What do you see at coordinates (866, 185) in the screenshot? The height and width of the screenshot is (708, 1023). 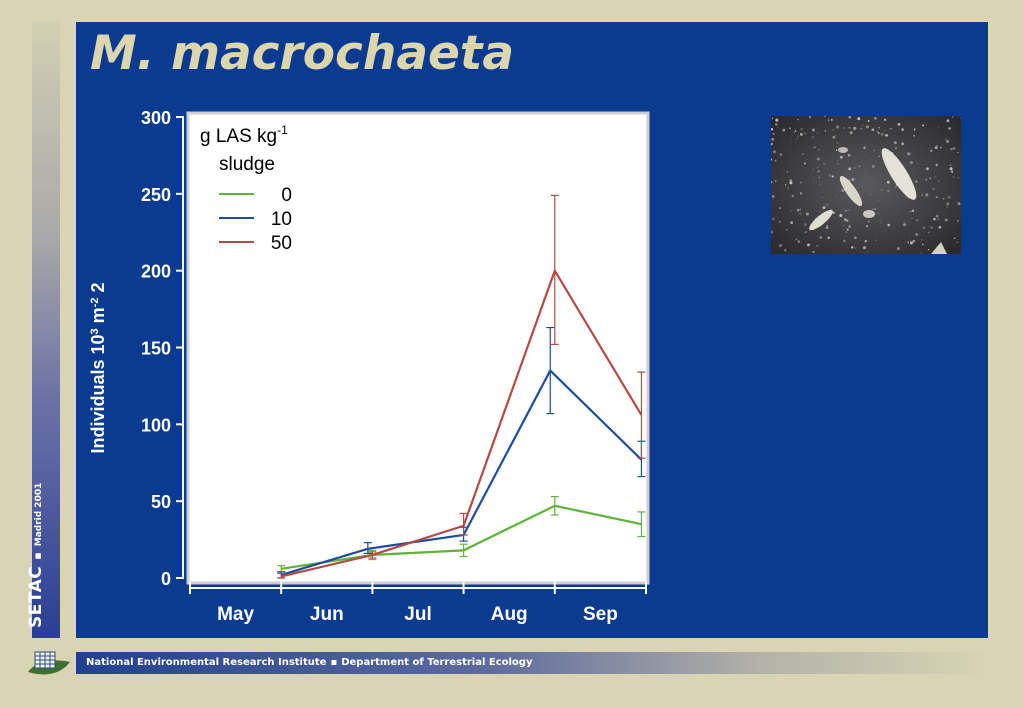 I see `springtail-photo` at bounding box center [866, 185].